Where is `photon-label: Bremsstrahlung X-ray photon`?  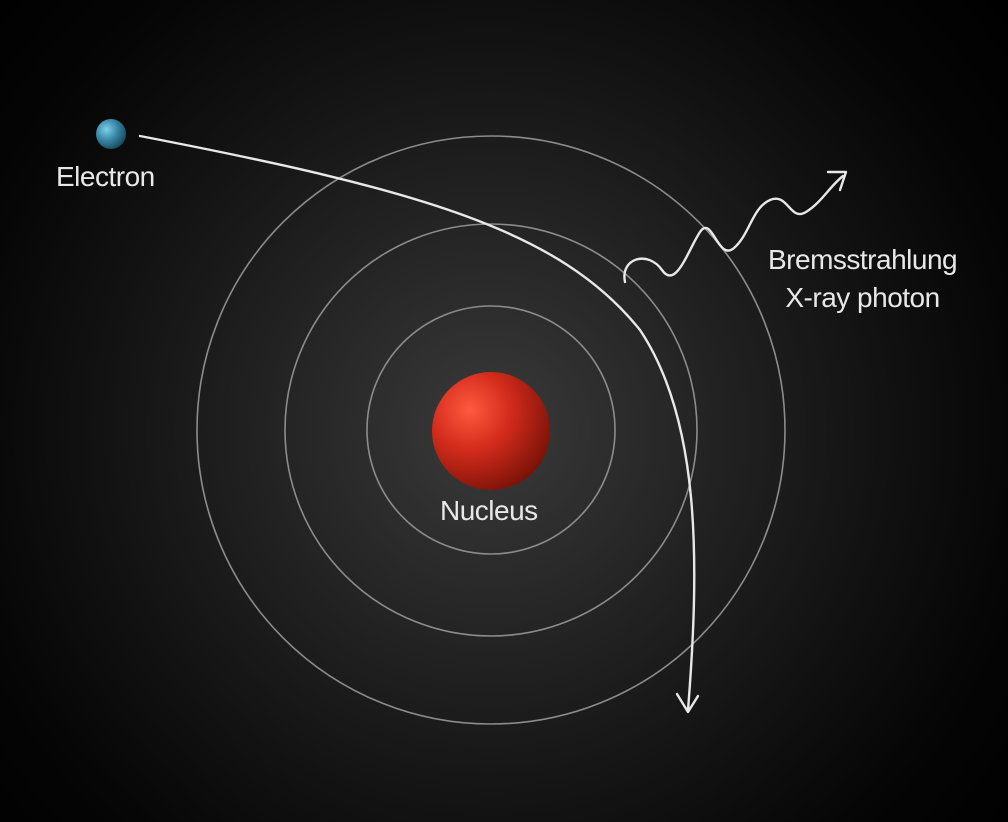
photon-label: Bremsstrahlung X-ray photon is located at coordinates (862, 279).